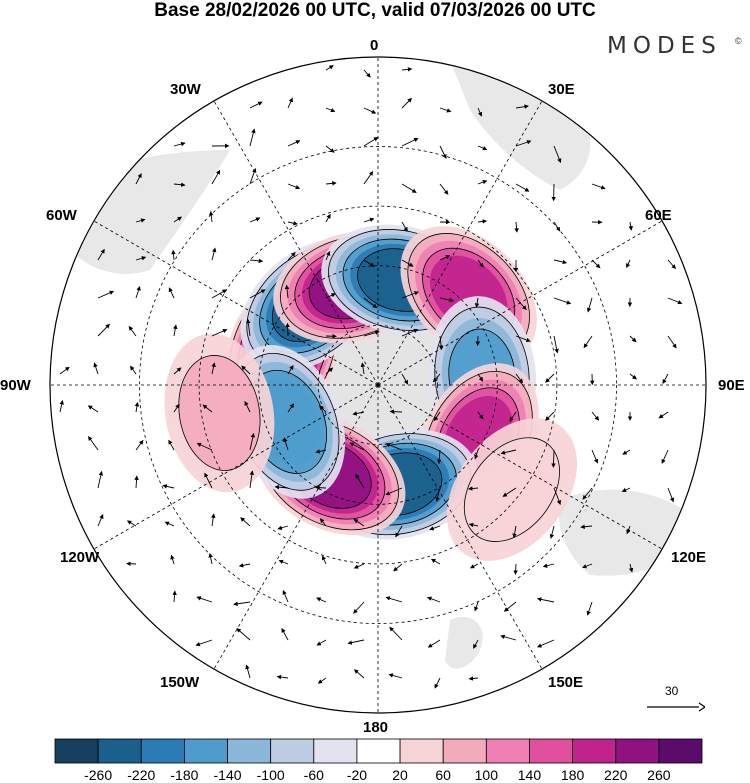 The image size is (750, 783). Describe the element at coordinates (185, 89) in the screenshot. I see `lon-label-30w: 30W` at that location.